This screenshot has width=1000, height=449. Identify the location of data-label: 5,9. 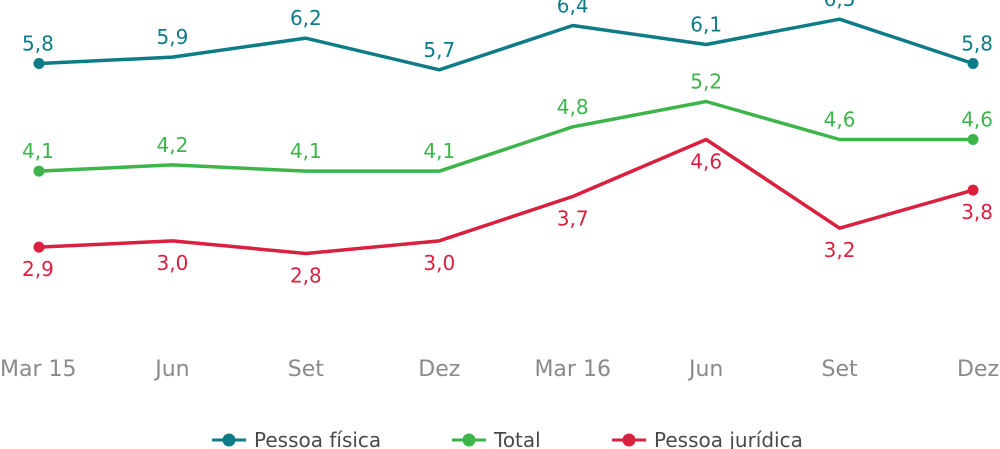
(173, 37).